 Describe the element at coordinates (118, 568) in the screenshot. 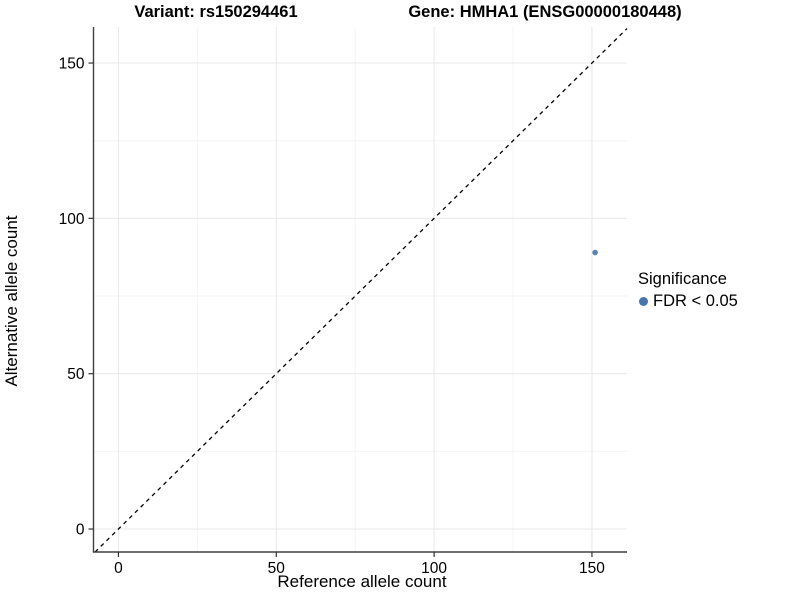

I see `x-tick-label: 0` at that location.